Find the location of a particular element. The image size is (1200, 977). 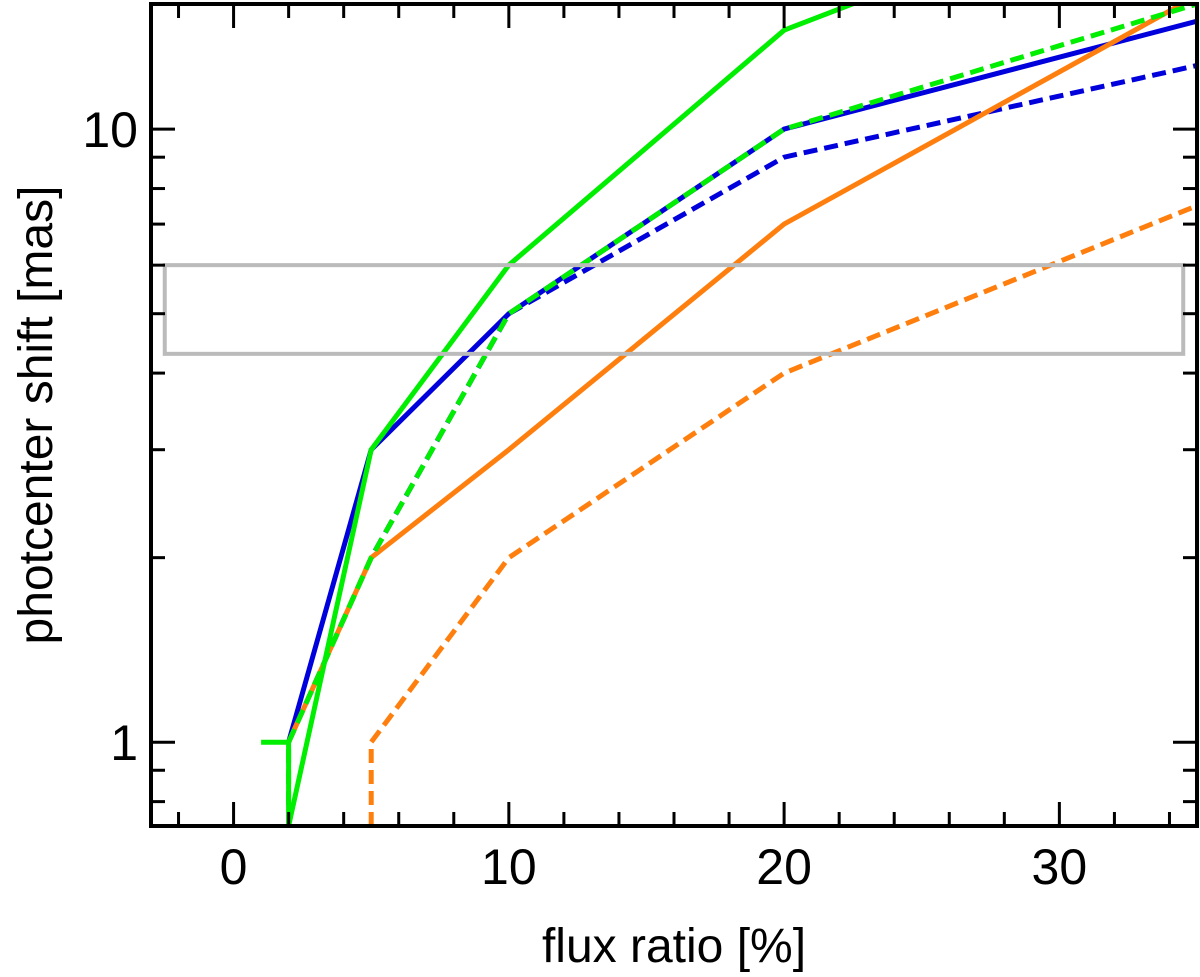

annotation-layer is located at coordinates (674, 309).